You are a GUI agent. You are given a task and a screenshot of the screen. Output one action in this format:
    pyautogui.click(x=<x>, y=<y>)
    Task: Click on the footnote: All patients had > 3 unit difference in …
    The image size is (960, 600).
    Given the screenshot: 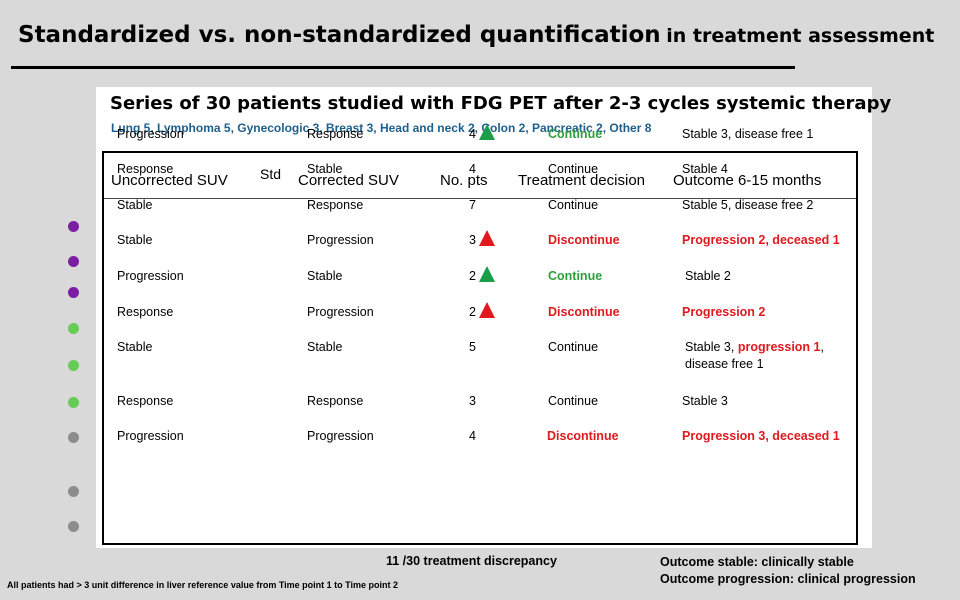 What is the action you would take?
    pyautogui.click(x=203, y=585)
    